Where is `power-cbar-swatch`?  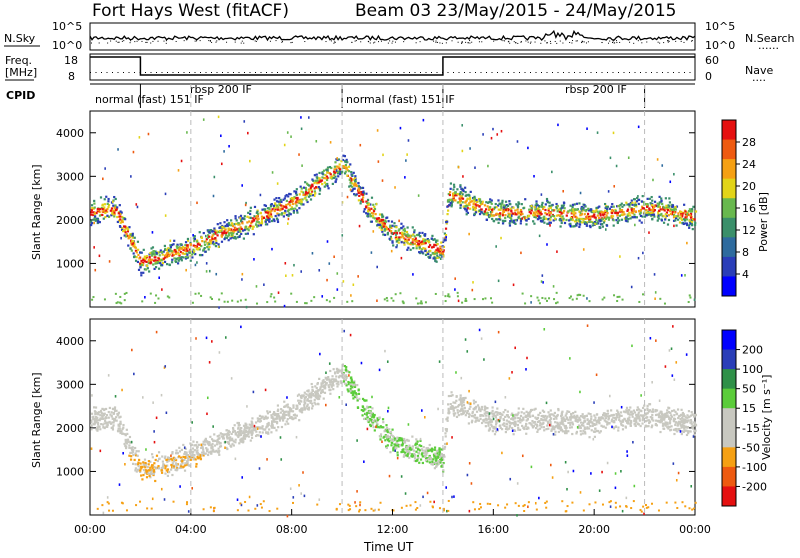 power-cbar-swatch is located at coordinates (729, 130).